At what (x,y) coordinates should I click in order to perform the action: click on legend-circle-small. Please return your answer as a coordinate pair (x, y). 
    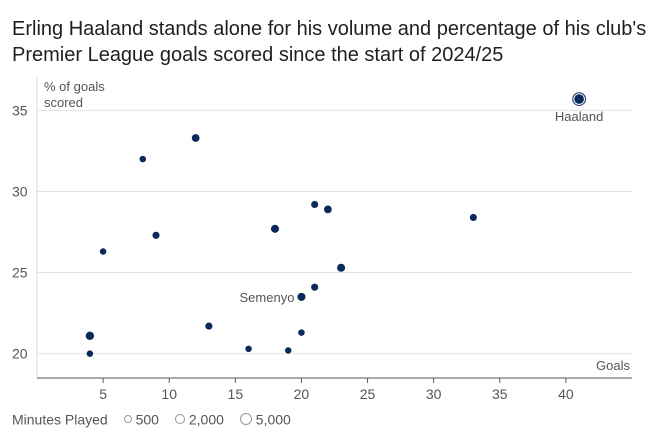
    Looking at the image, I should click on (127, 419).